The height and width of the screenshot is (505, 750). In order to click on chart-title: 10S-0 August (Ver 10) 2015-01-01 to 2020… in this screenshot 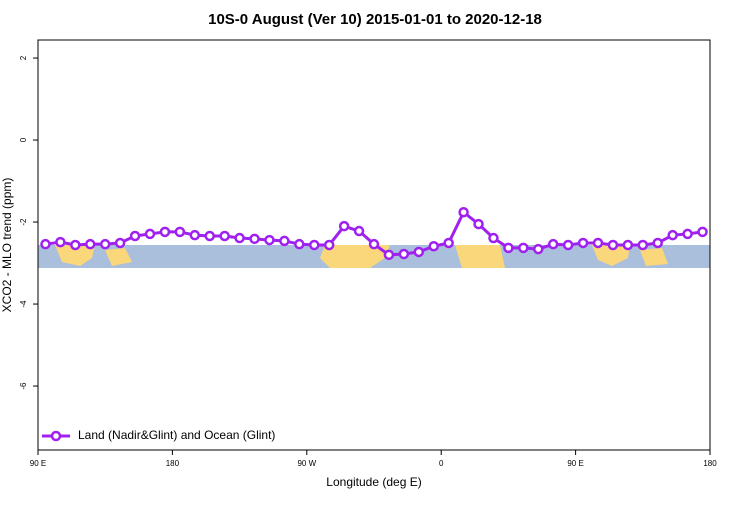, I will do `click(375, 19)`.